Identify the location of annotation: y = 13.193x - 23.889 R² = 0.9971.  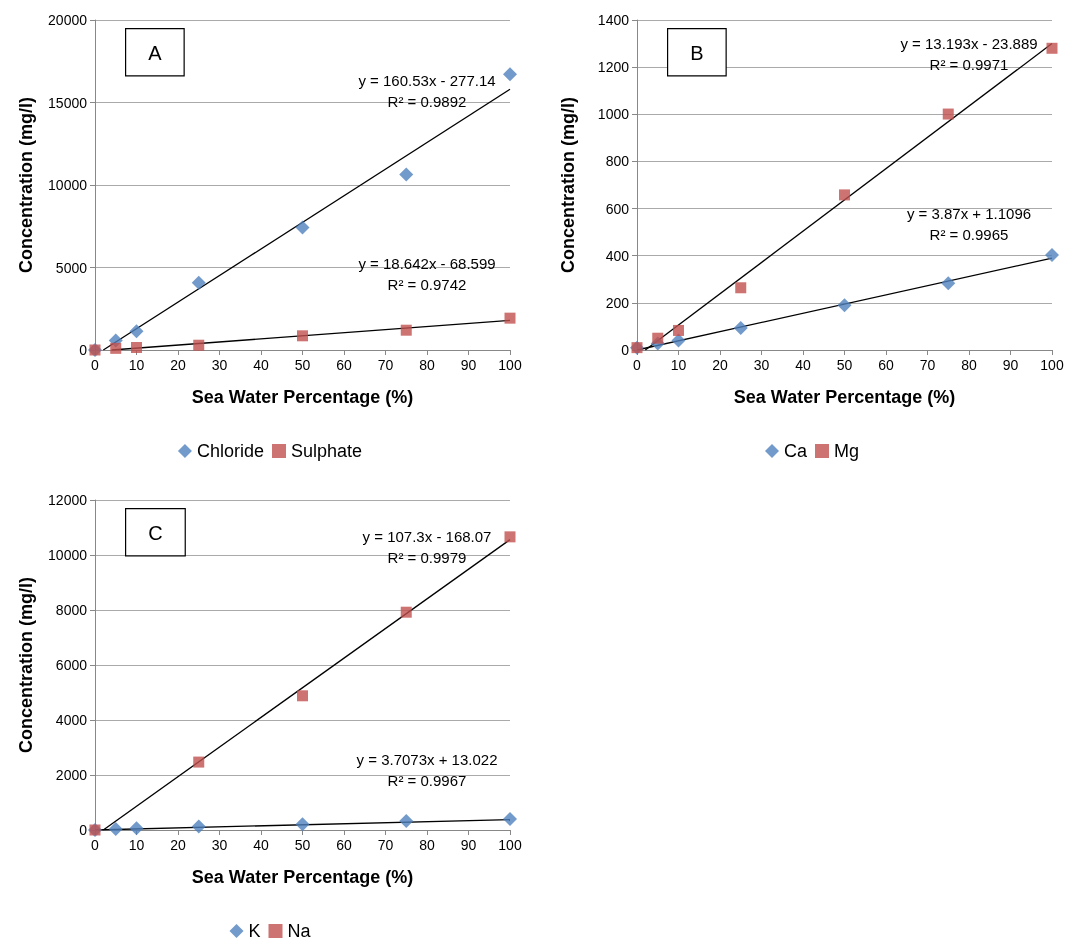
(969, 54).